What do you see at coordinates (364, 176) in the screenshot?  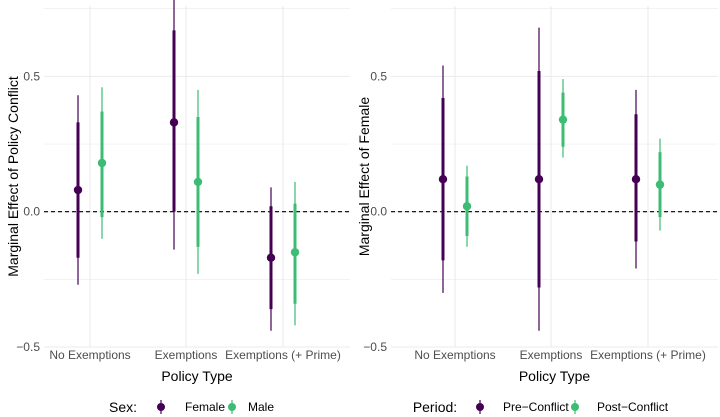 I see `y-axis-title: Marginal Effect of Female` at bounding box center [364, 176].